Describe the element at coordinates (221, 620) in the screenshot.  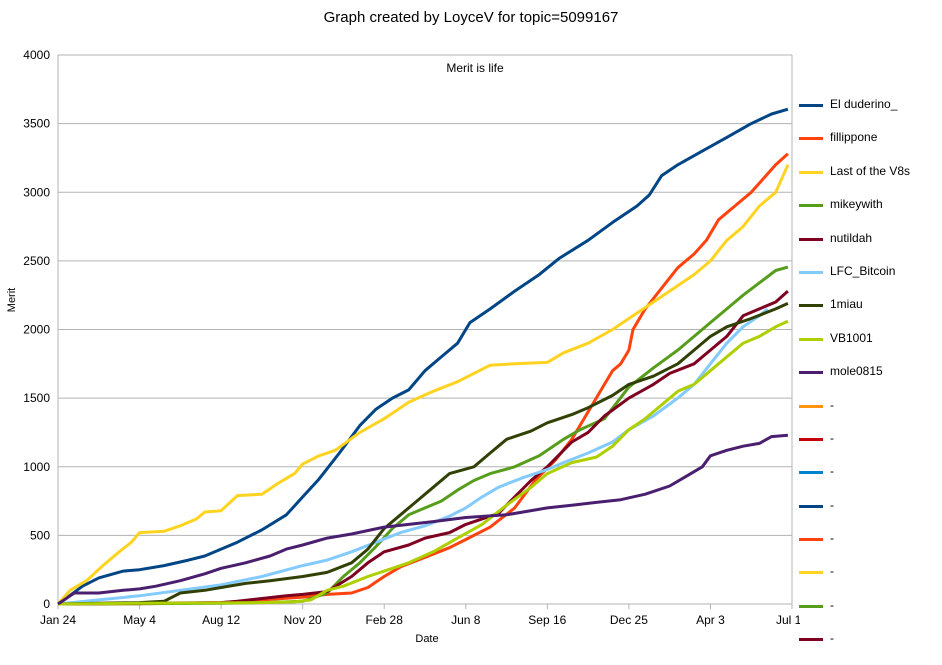
I see `x-tick-label: Aug 12` at that location.